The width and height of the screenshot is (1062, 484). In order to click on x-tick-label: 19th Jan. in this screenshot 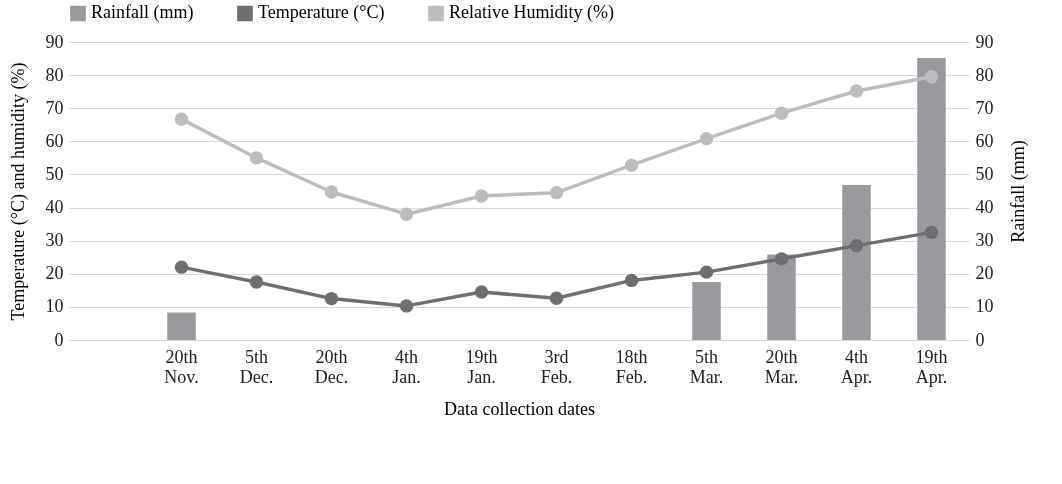, I will do `click(481, 366)`.